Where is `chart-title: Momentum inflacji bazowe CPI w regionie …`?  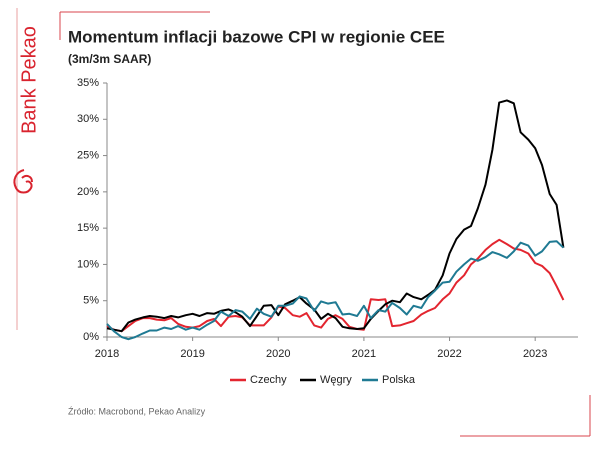
chart-title: Momentum inflacji bazowe CPI w regionie … is located at coordinates (256, 36).